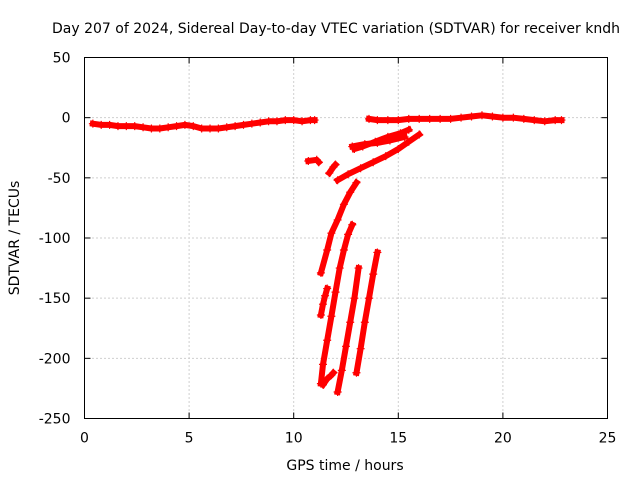  Describe the element at coordinates (84, 439) in the screenshot. I see `x-tick-label: 0` at that location.